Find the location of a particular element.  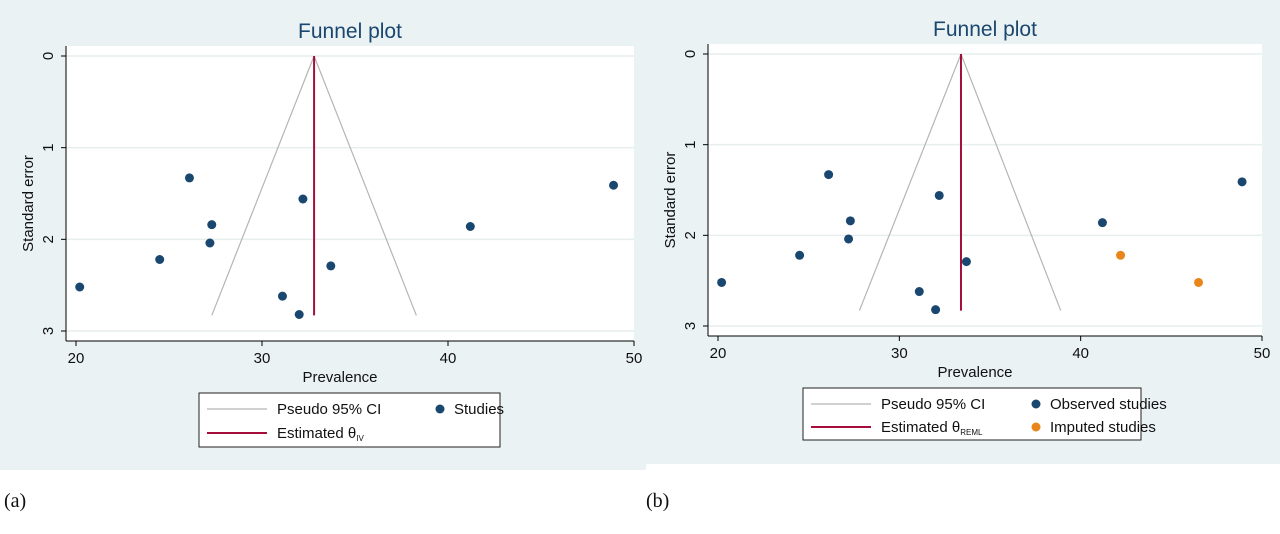

legend-key-imputed is located at coordinates (1036, 427).